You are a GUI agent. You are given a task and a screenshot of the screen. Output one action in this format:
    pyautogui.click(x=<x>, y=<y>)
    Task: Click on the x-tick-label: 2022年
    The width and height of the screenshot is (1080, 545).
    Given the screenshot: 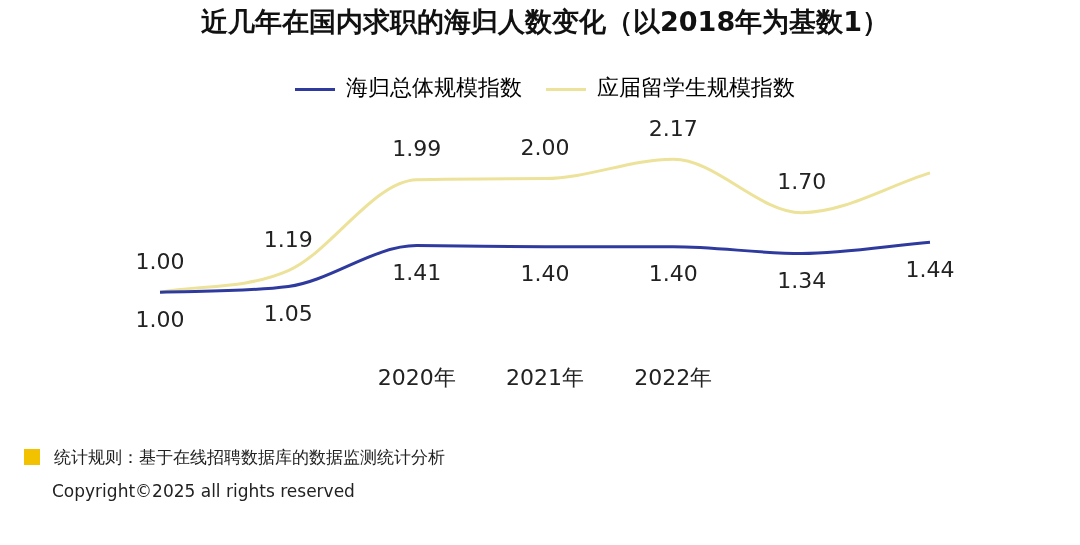 What is the action you would take?
    pyautogui.click(x=673, y=377)
    